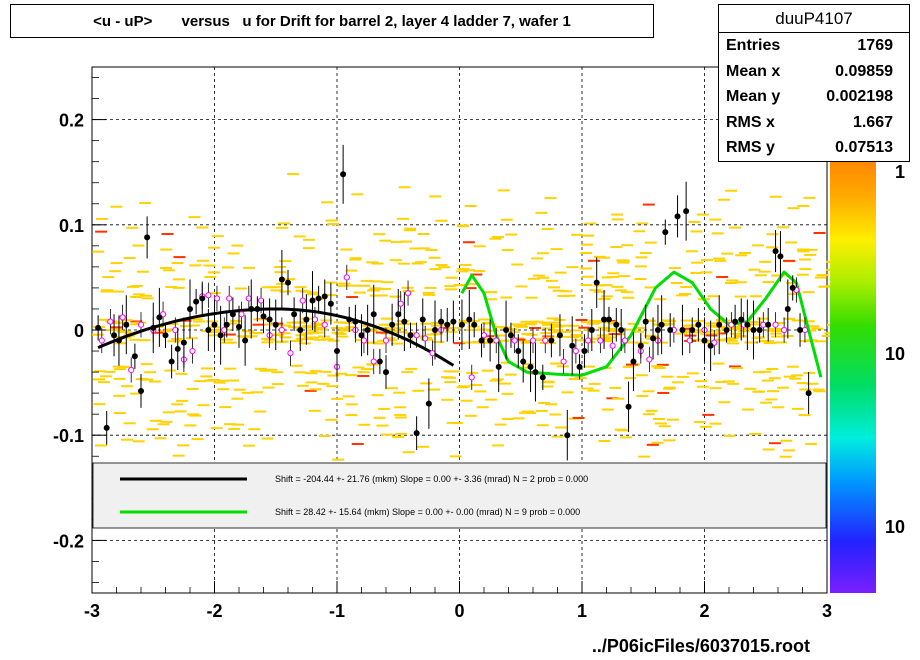  I want to click on stats-row-rms-x: RMS x 1.667, so click(814, 123).